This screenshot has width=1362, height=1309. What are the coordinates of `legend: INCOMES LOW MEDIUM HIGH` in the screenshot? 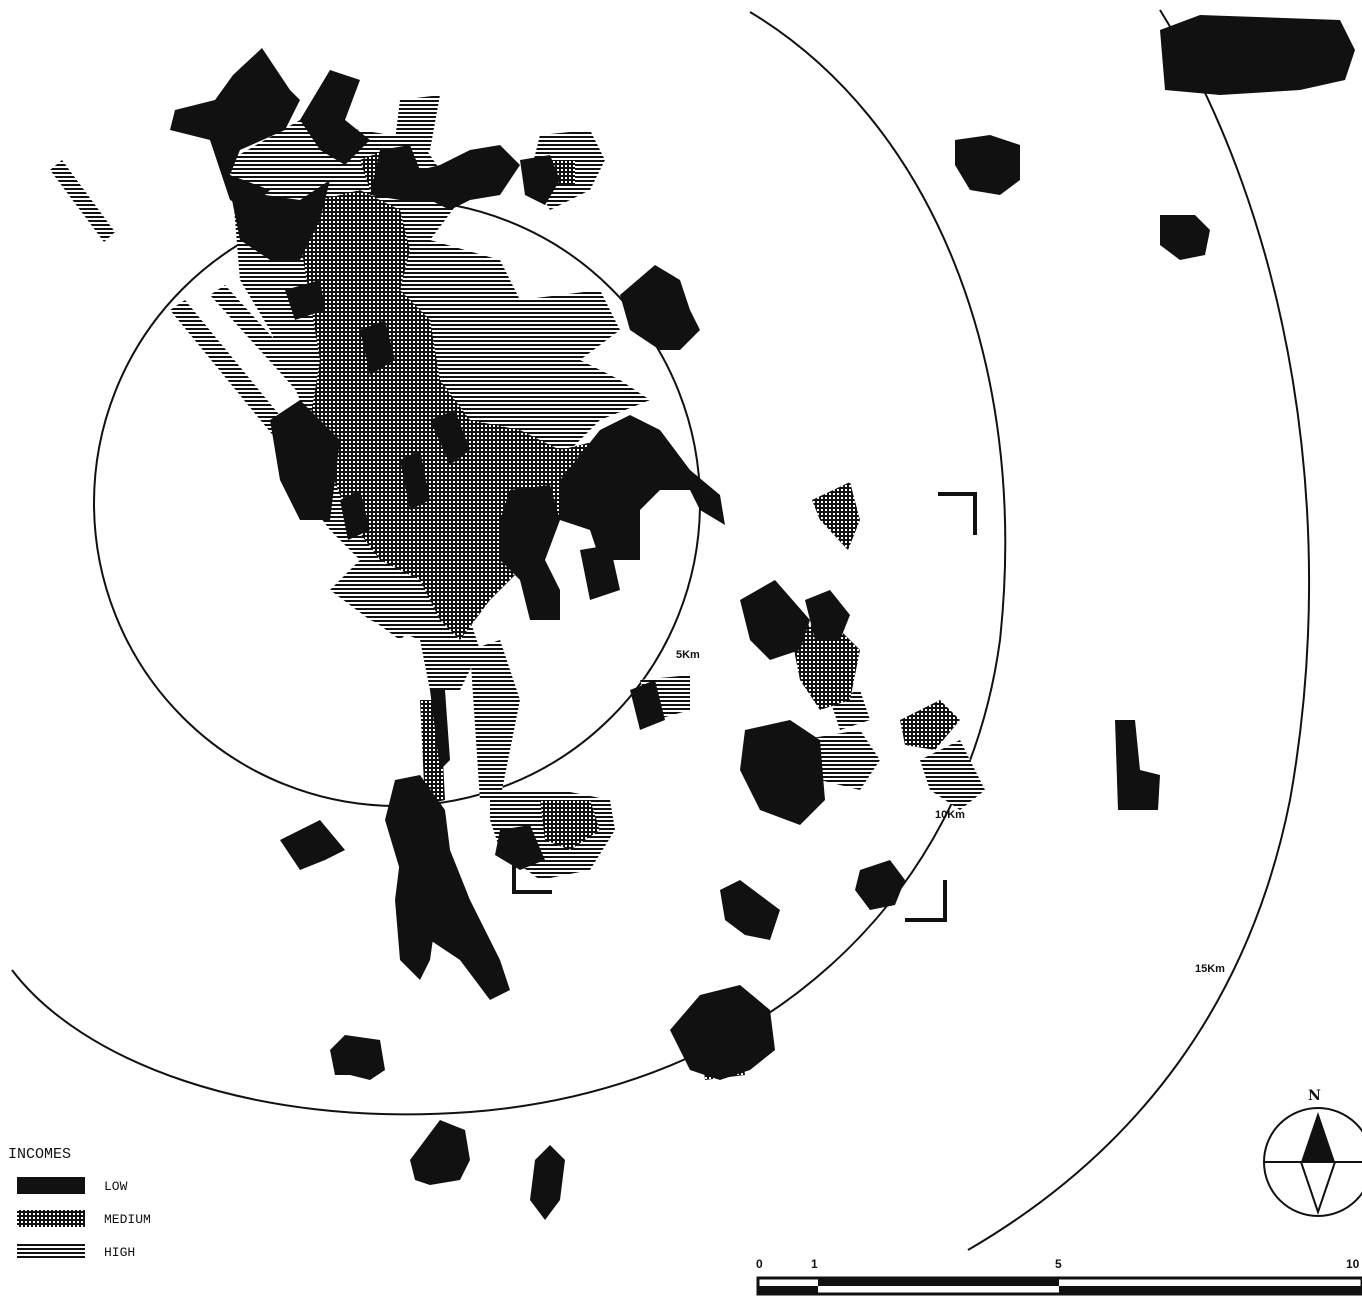 It's located at (79, 1203).